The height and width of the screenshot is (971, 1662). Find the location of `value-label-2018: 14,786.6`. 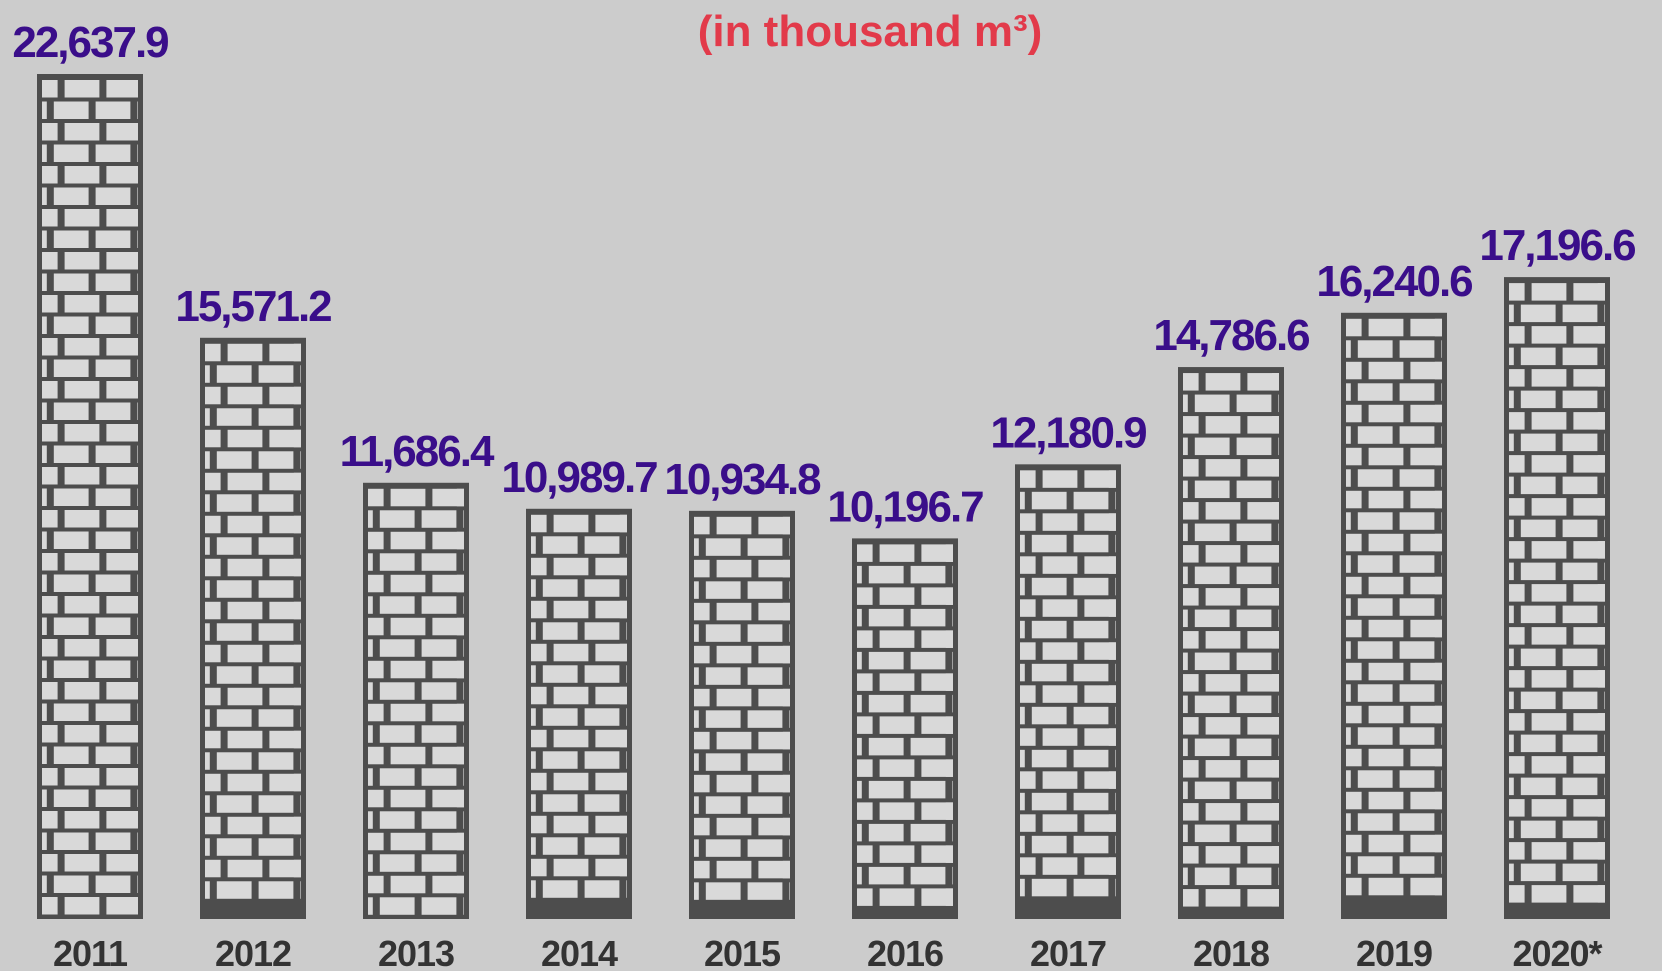

value-label-2018: 14,786.6 is located at coordinates (1231, 335).